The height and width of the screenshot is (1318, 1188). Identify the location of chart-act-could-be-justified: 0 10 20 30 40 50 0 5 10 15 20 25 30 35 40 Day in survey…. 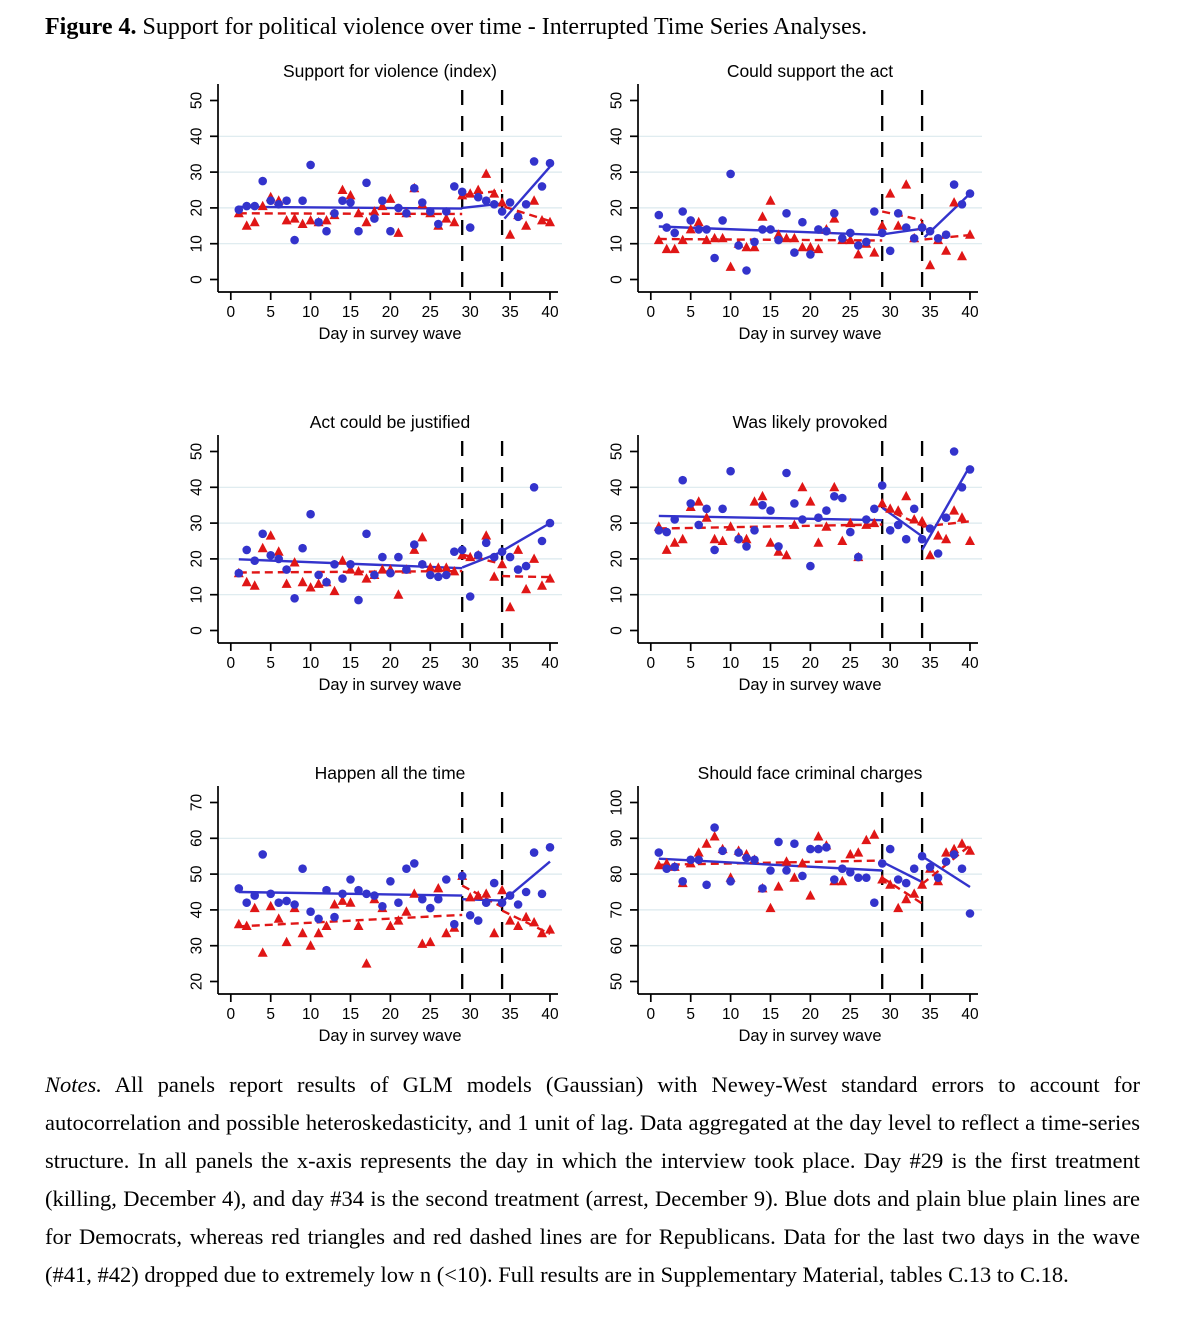
(375, 553).